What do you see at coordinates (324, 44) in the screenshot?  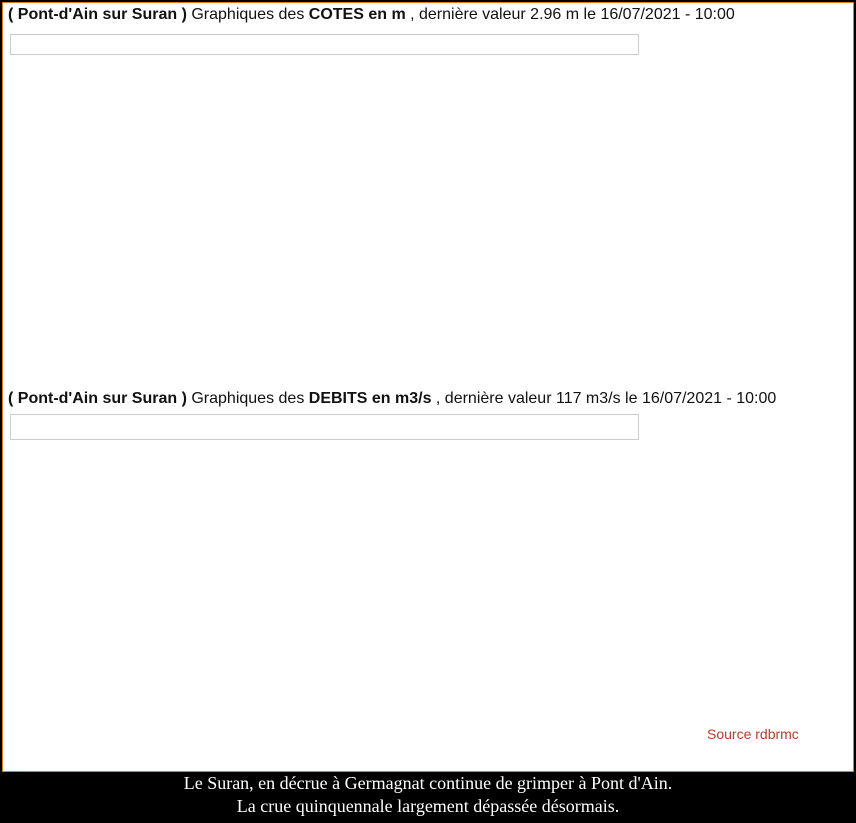 I see `blank-legend-box` at bounding box center [324, 44].